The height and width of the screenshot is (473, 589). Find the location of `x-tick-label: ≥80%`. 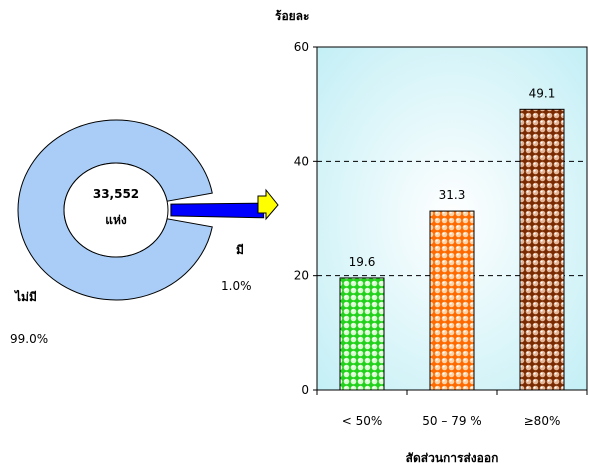

x-tick-label: ≥80% is located at coordinates (542, 421).